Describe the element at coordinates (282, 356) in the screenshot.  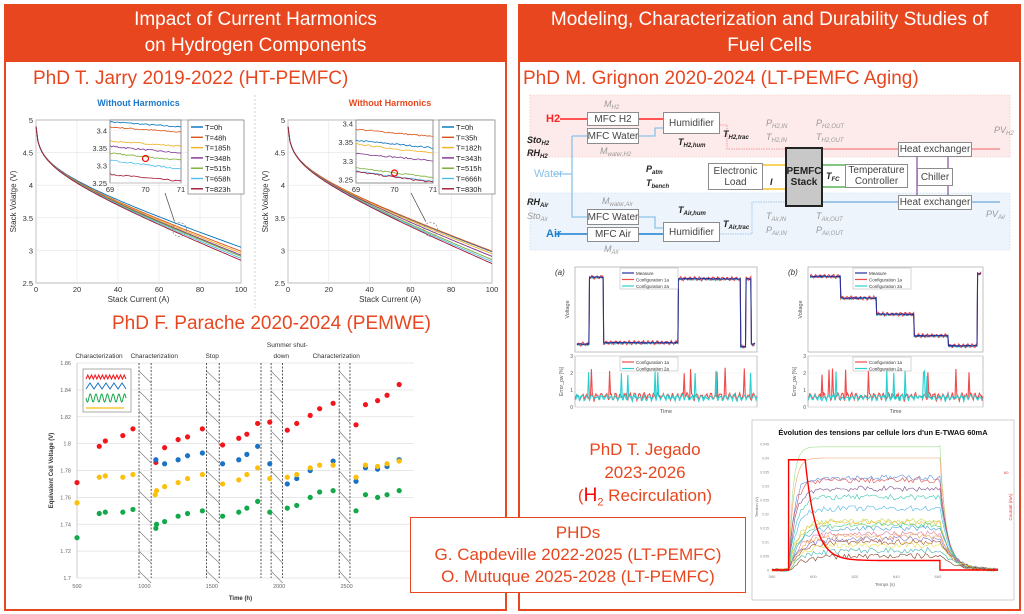
I see `phase-label: down` at that location.